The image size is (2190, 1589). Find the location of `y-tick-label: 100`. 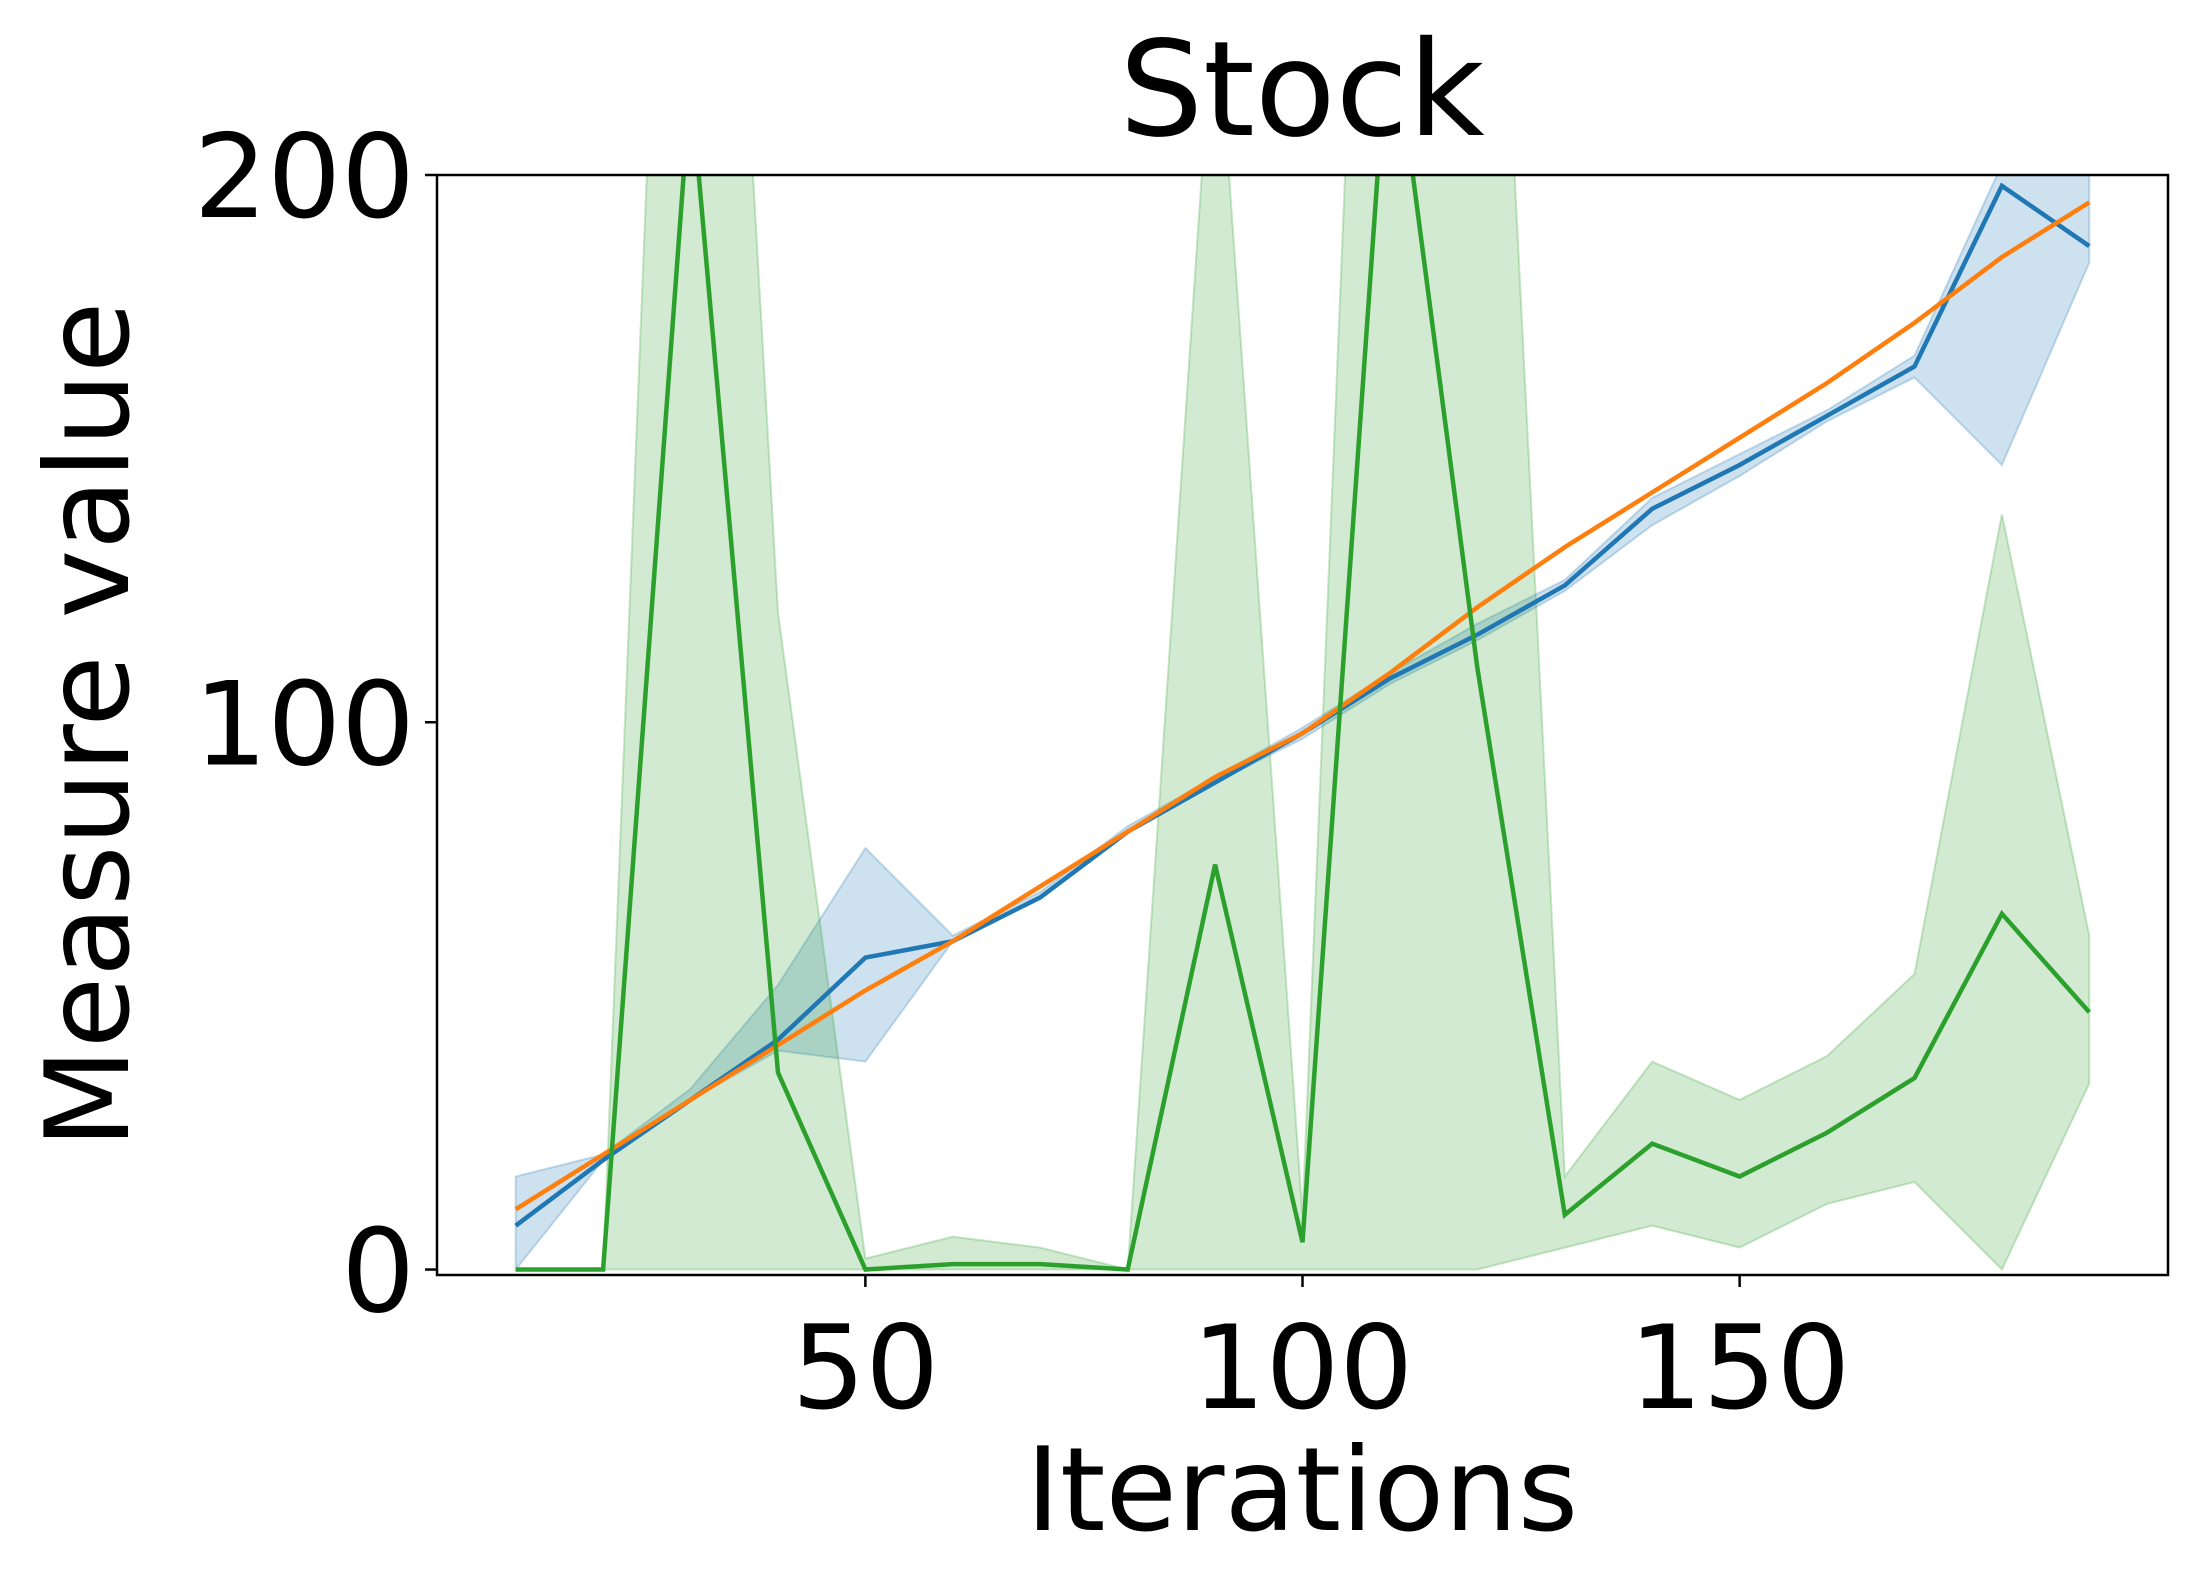

y-tick-label: 100 is located at coordinates (304, 724).